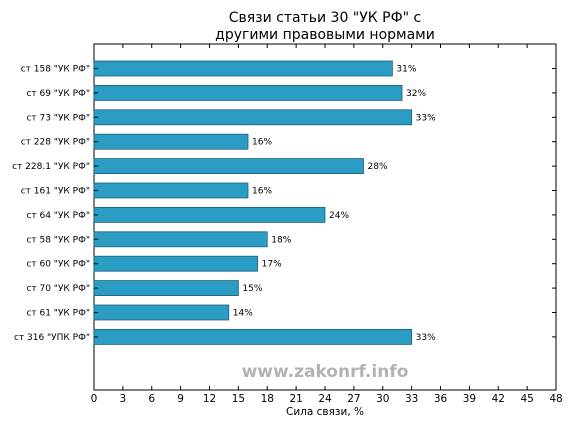  What do you see at coordinates (441, 399) in the screenshot?
I see `x-tick-label: 36` at bounding box center [441, 399].